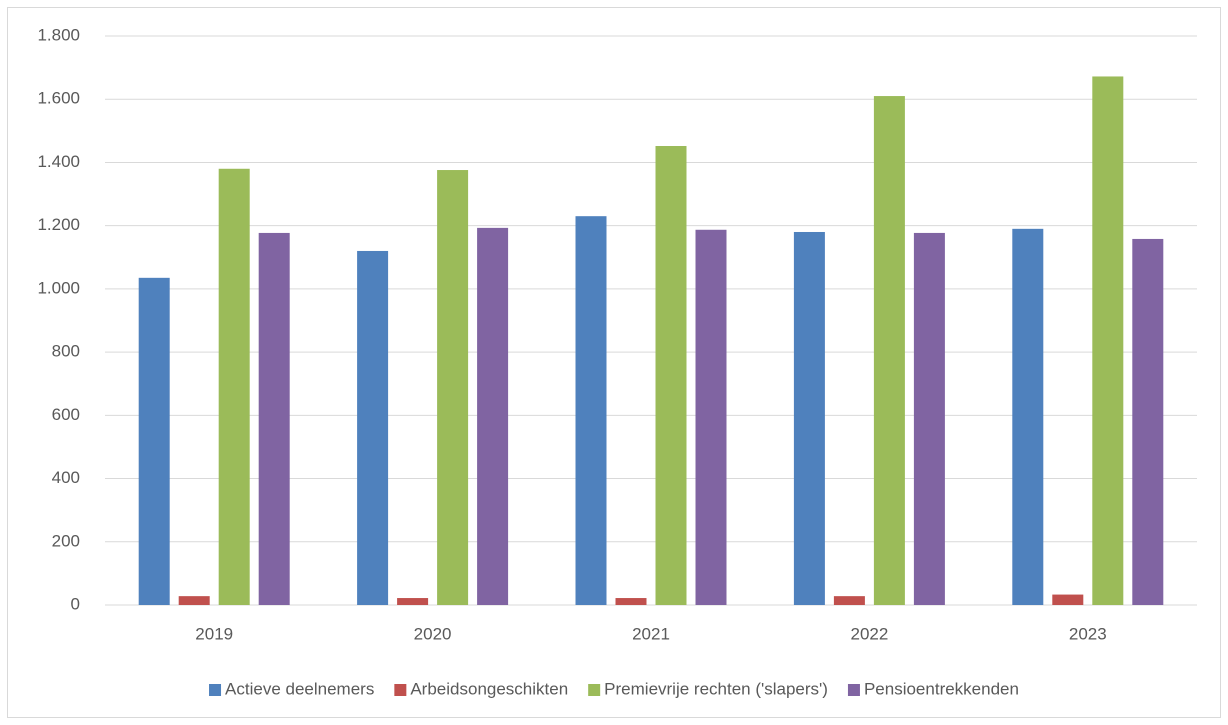 Image resolution: width=1228 pixels, height=725 pixels. I want to click on y-tick-label: 1.000, so click(58, 287).